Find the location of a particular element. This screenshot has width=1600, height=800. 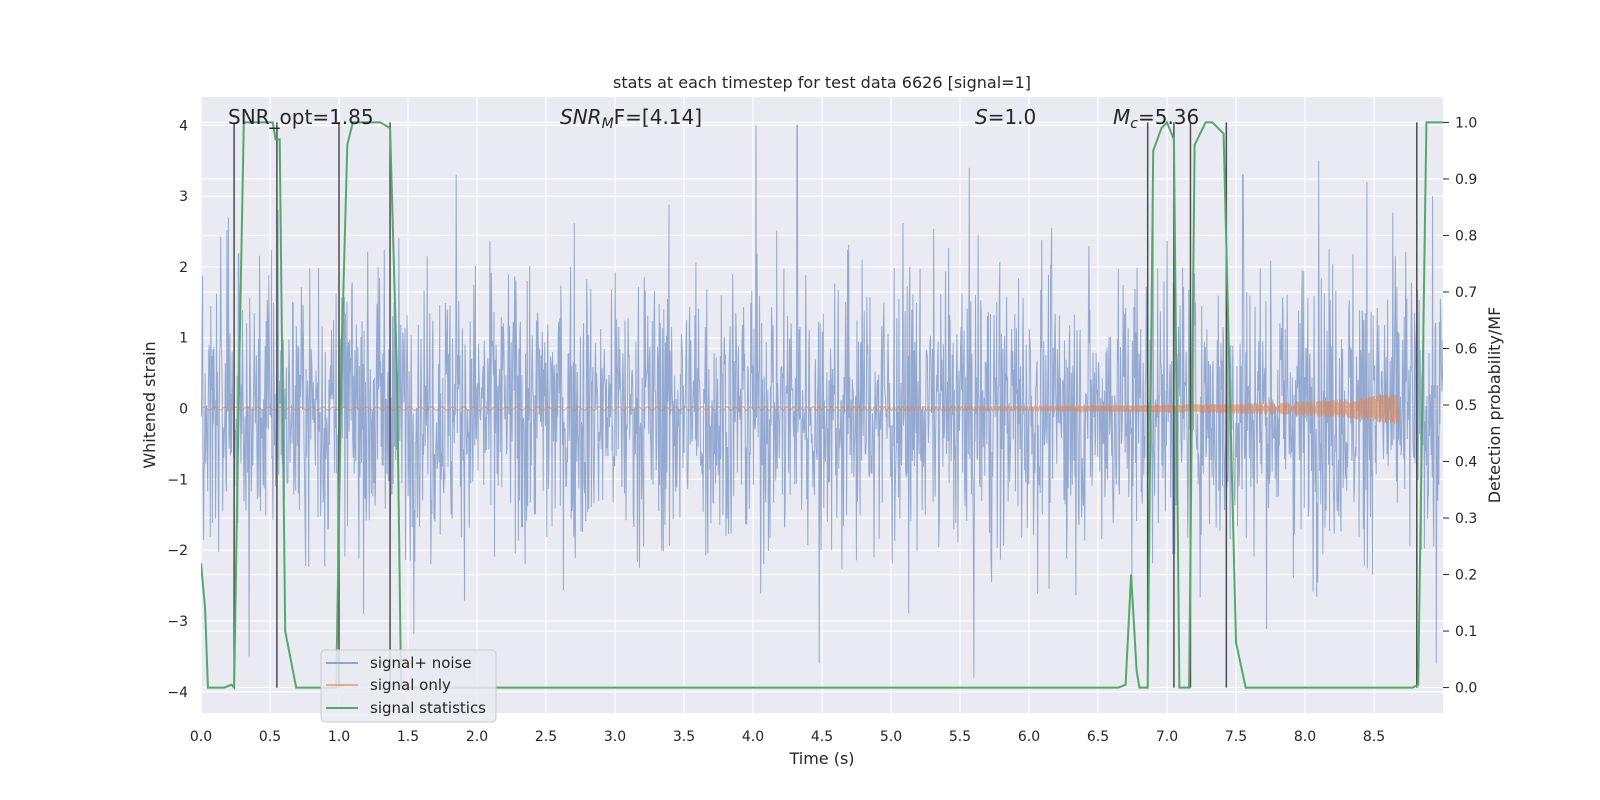

x-tick-label: 4.0 is located at coordinates (753, 737).